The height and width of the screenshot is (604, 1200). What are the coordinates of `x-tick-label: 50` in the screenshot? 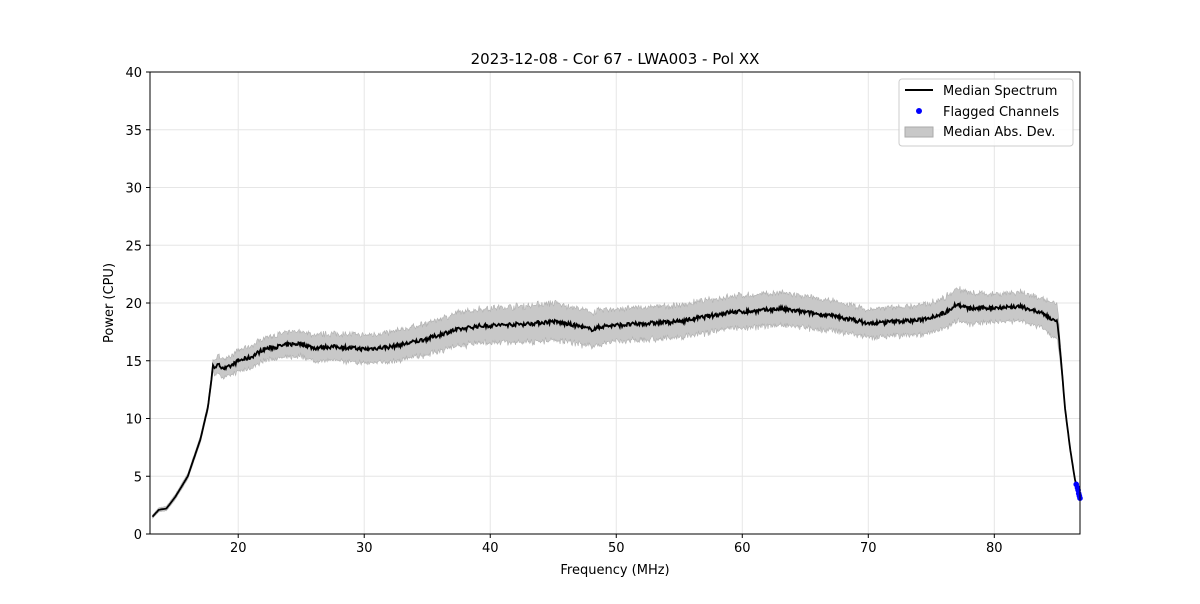 It's located at (616, 548).